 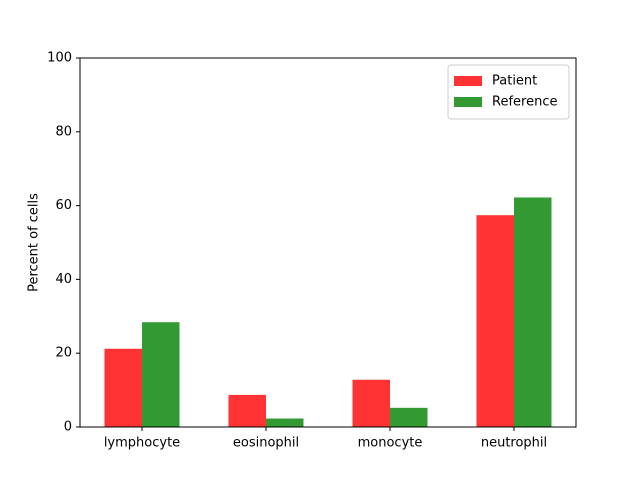 What do you see at coordinates (325, 439) in the screenshot?
I see `x-axis-ticks: lymphocyte eosinophil monocyte neutrophil` at bounding box center [325, 439].